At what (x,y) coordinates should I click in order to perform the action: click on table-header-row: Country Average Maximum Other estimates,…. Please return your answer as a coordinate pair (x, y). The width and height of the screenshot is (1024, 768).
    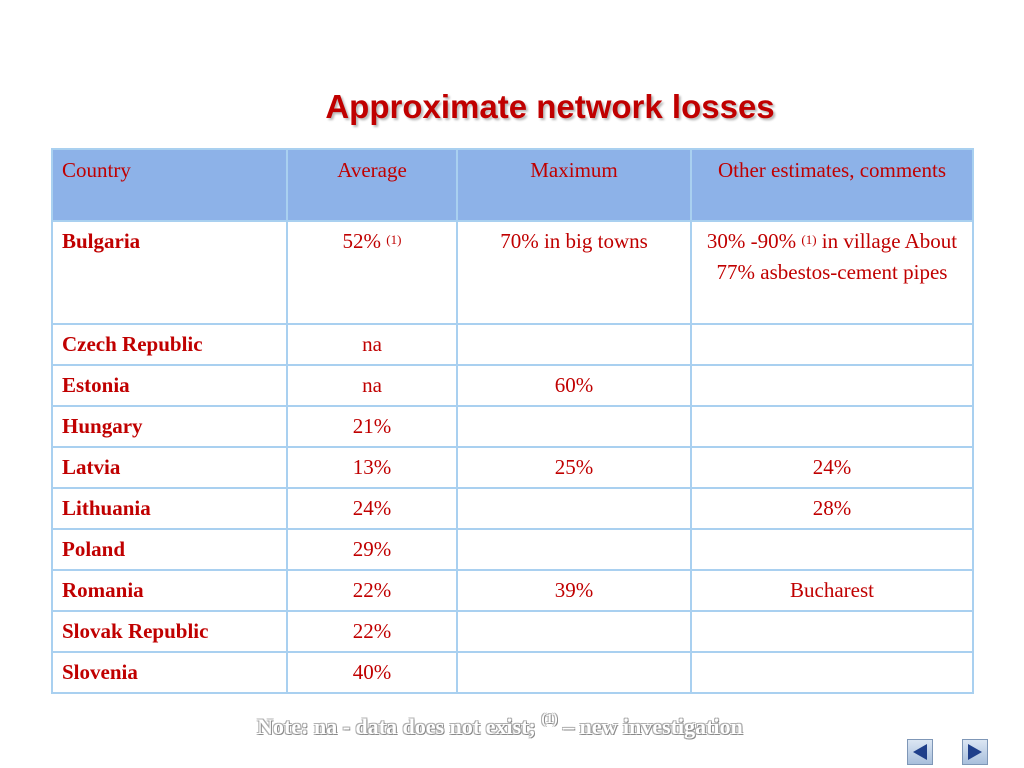
    Looking at the image, I should click on (512, 185).